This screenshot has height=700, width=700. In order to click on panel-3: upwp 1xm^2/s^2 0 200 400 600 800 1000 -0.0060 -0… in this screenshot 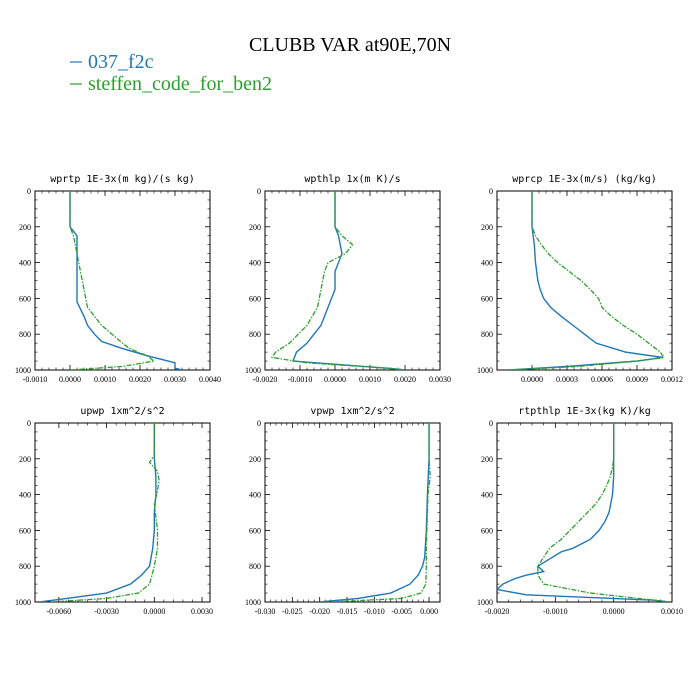, I will do `click(114, 511)`.